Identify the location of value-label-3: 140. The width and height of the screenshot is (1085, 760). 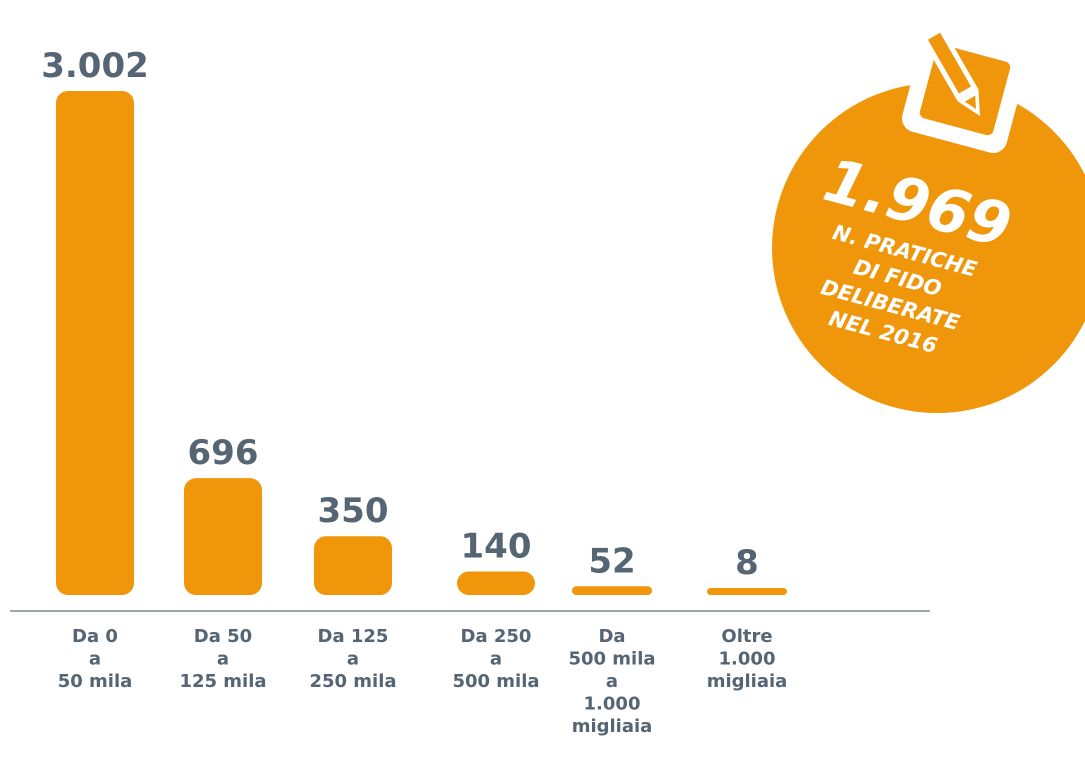
(496, 546).